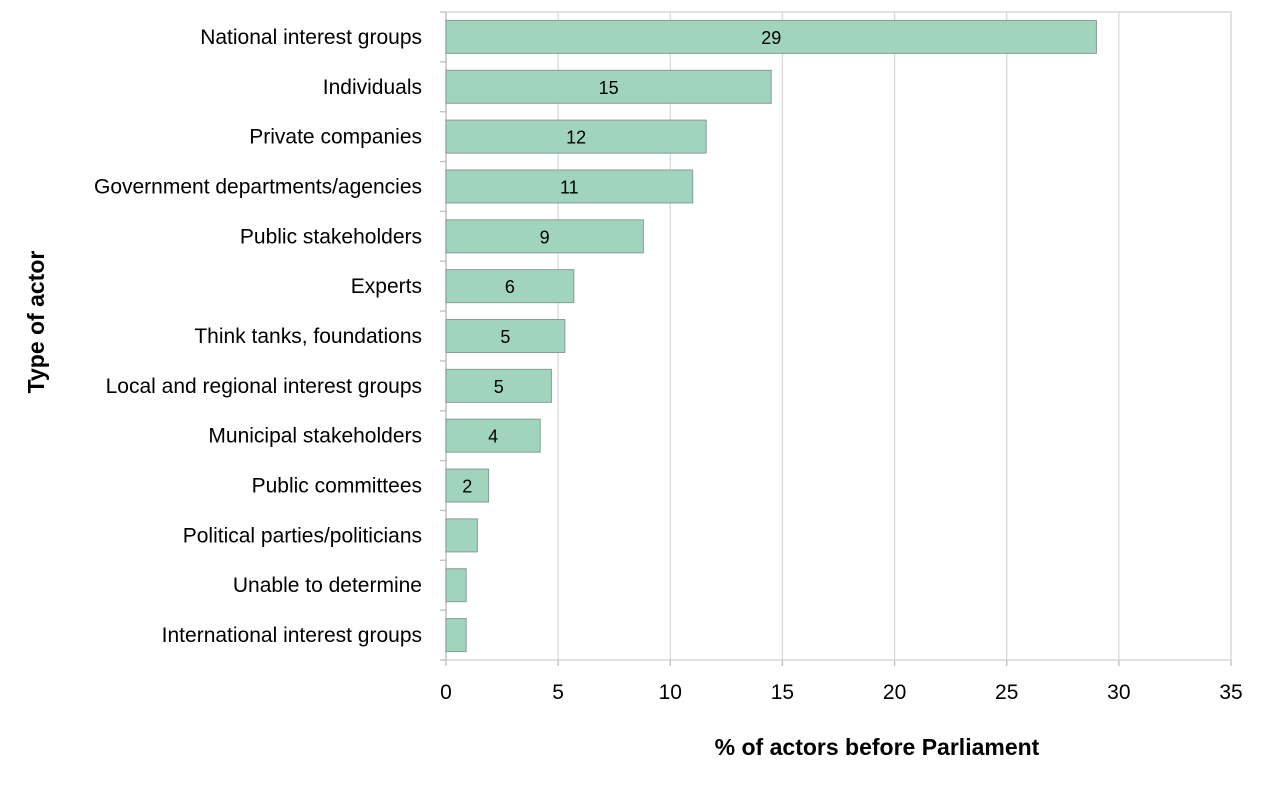 This screenshot has height=801, width=1261. I want to click on category-label: National interest groups, so click(311, 37).